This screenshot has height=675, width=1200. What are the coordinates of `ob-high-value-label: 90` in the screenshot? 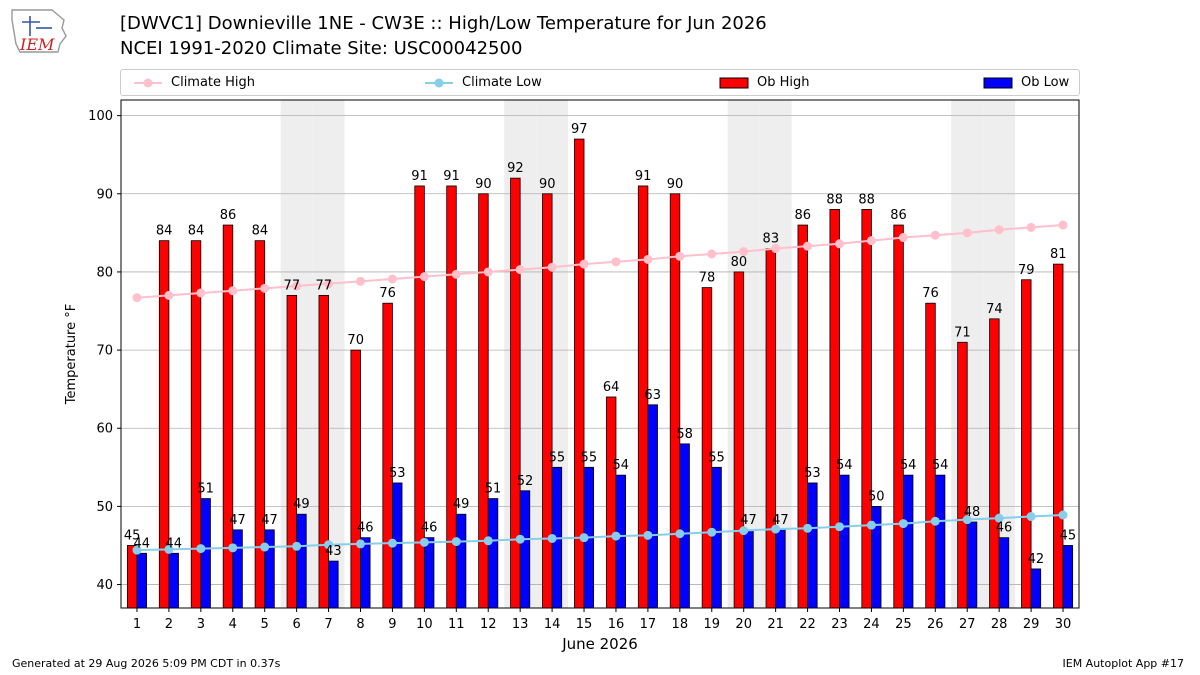 It's located at (483, 184).